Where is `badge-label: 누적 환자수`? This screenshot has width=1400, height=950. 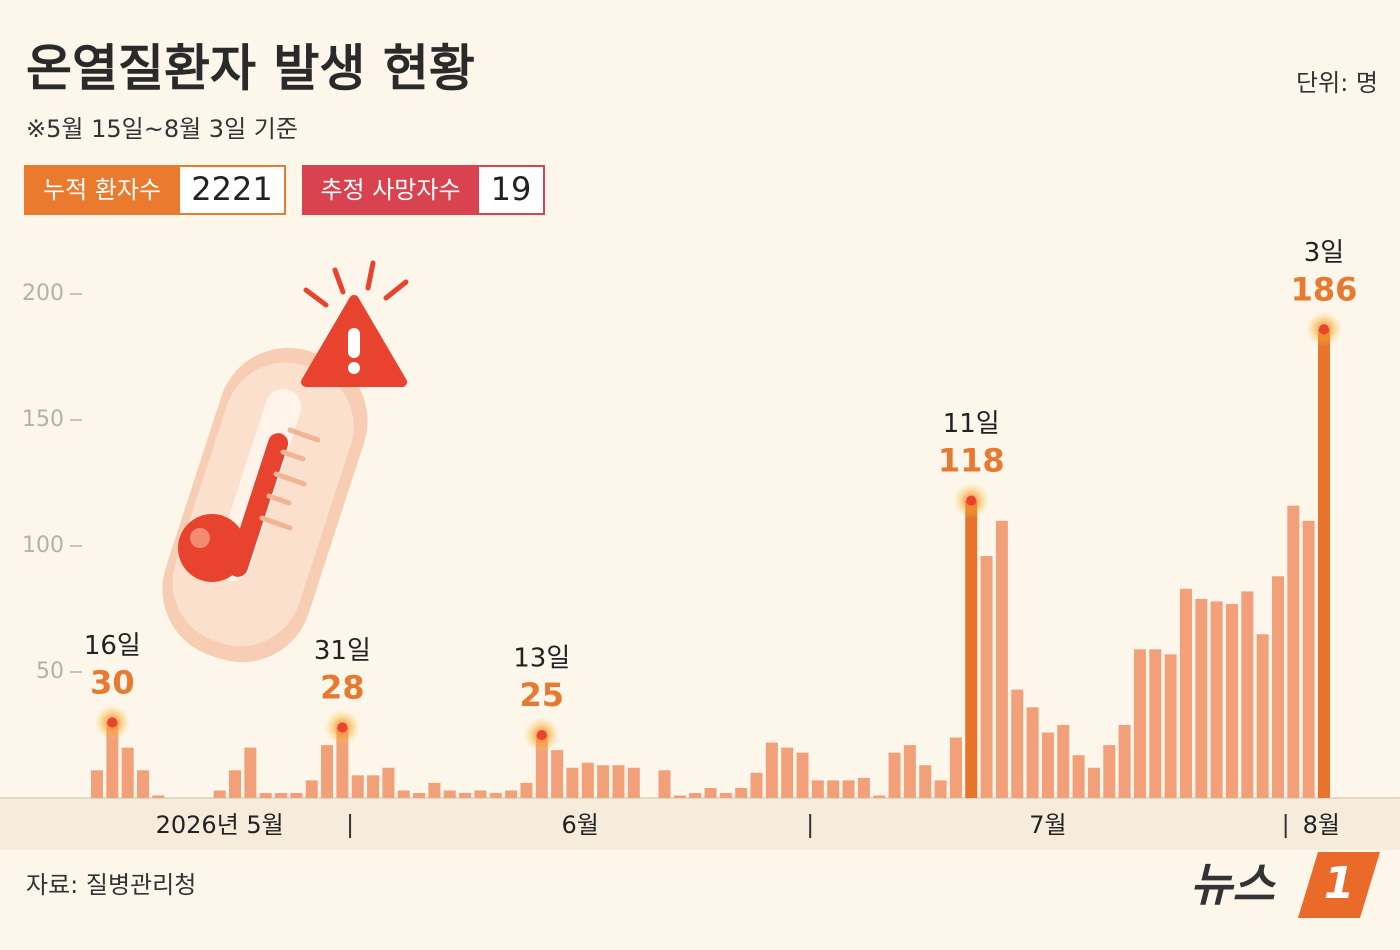 badge-label: 누적 환자수 is located at coordinates (102, 190).